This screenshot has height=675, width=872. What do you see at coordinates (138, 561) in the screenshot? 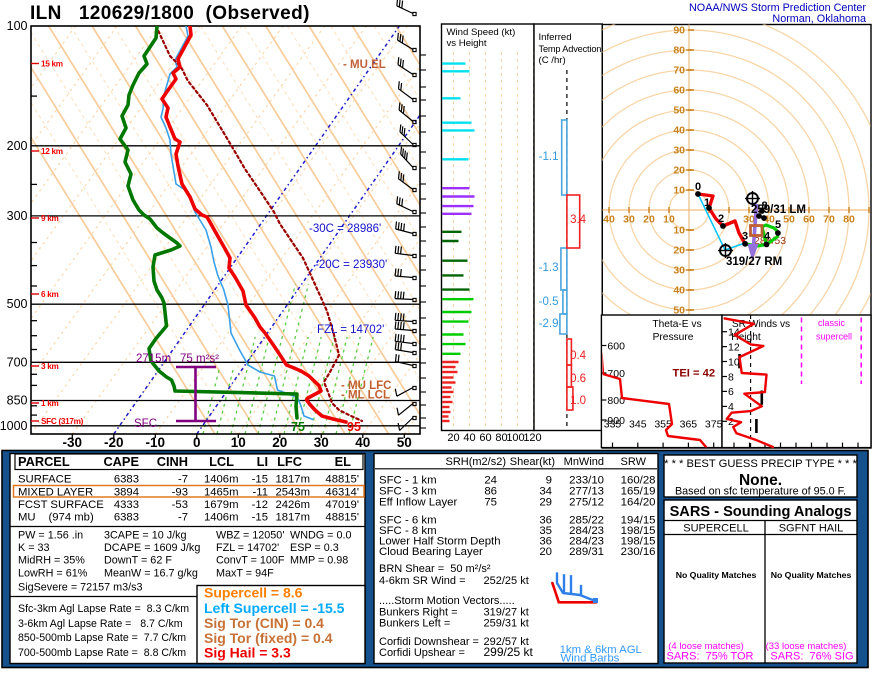
I see `svg-text: DownT = 62 F` at bounding box center [138, 561].